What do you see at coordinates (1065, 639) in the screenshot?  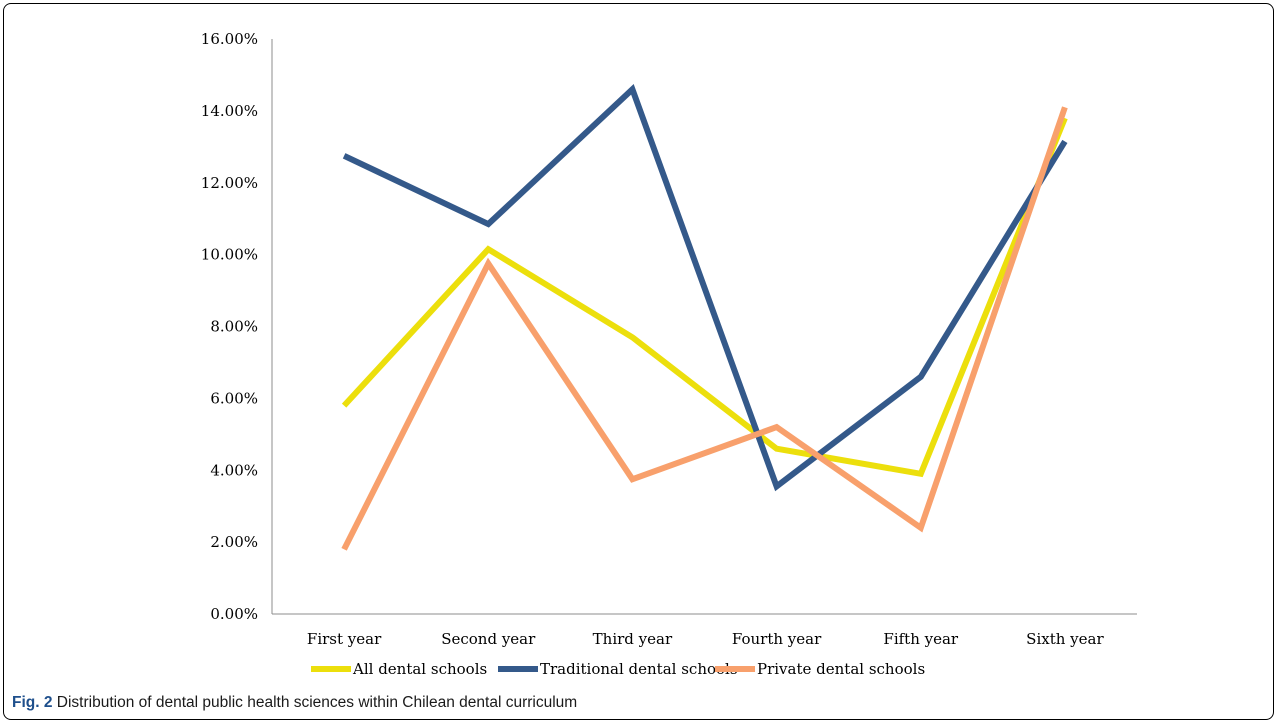 I see `x-tick-label: Sixth year` at bounding box center [1065, 639].